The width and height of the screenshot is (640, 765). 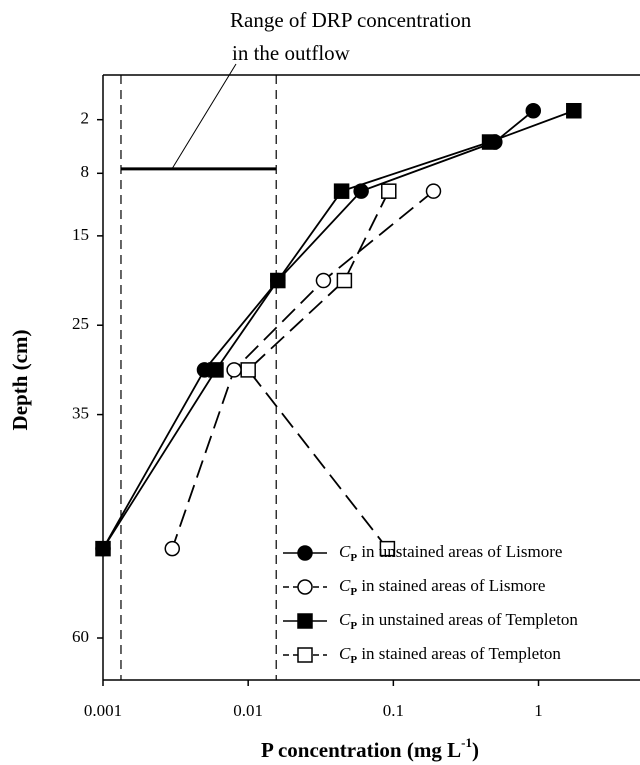 I want to click on annotation: Range of DRP concentration, so click(x=351, y=20).